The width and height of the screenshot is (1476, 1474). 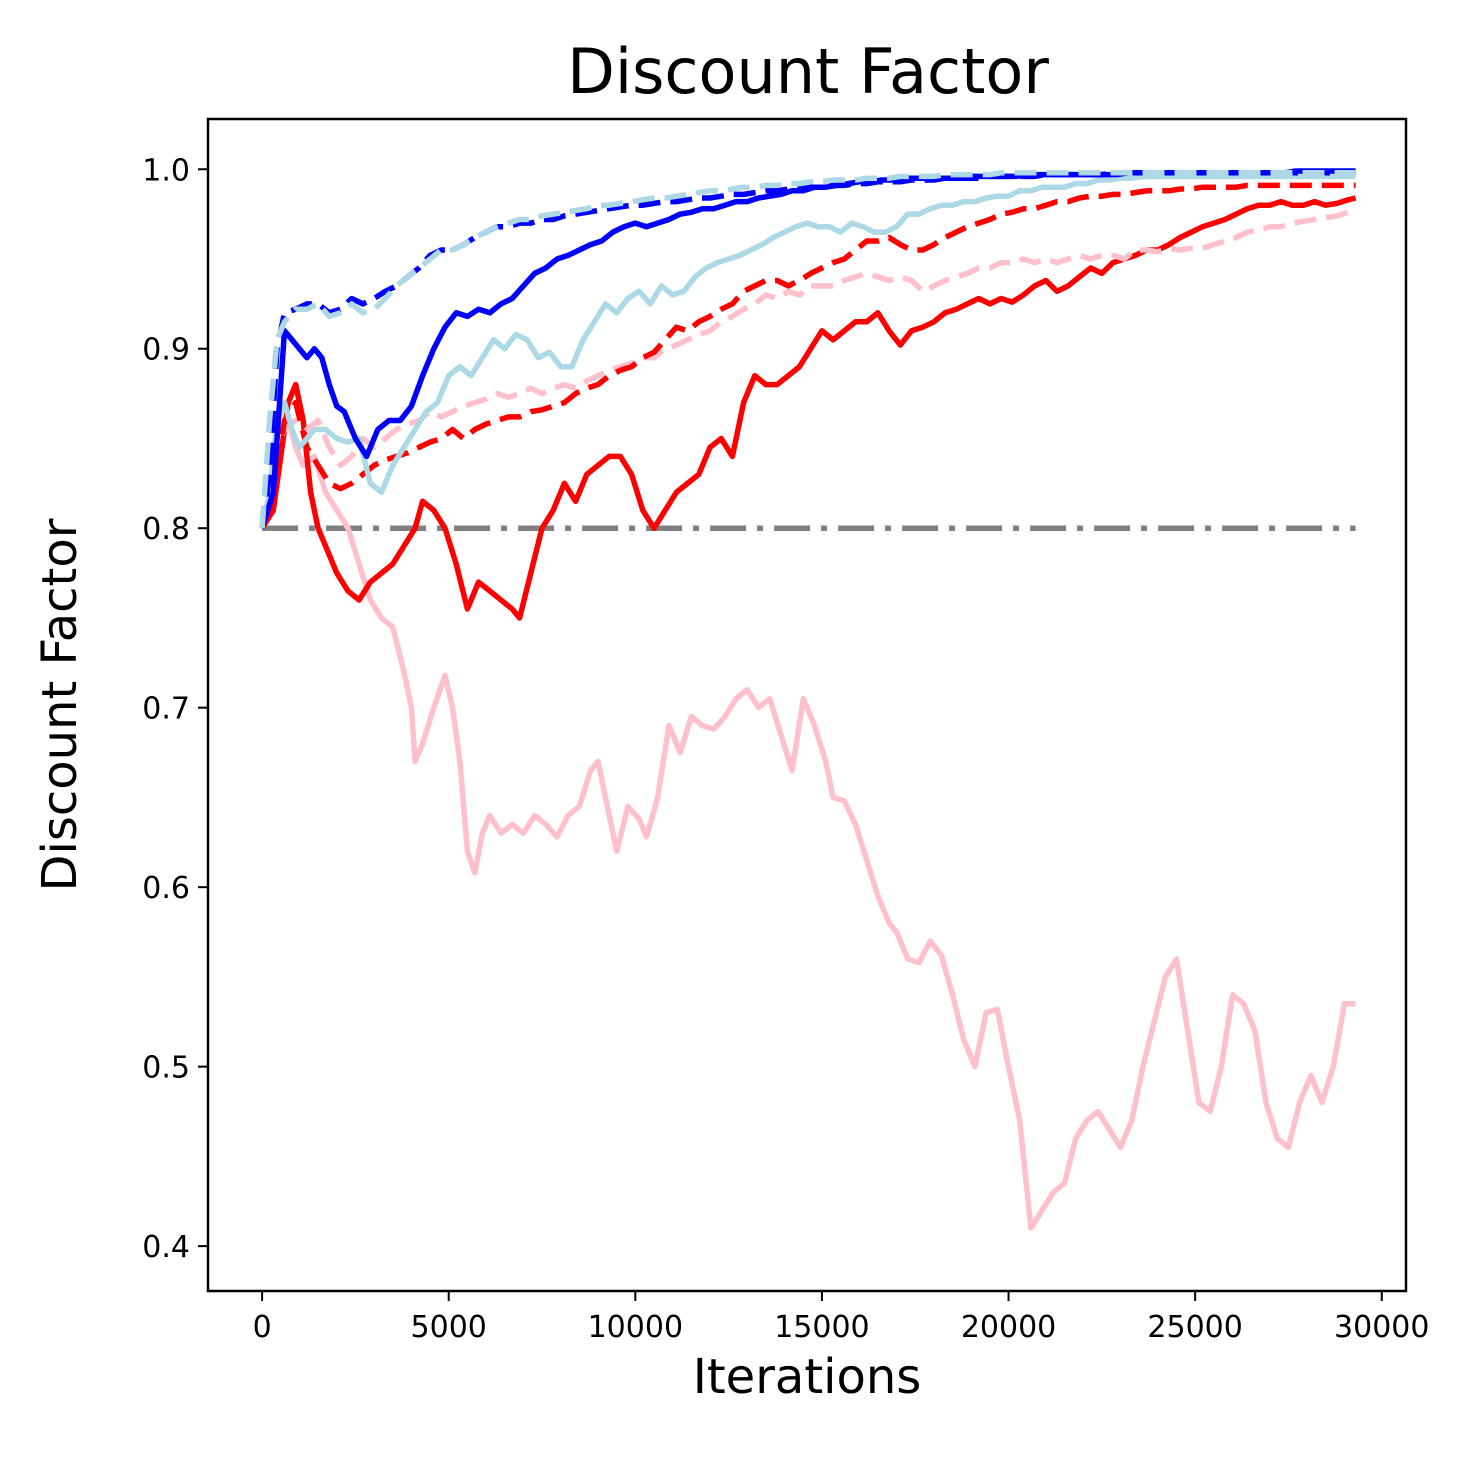 What do you see at coordinates (808, 71) in the screenshot?
I see `chart-title: Discount Factor` at bounding box center [808, 71].